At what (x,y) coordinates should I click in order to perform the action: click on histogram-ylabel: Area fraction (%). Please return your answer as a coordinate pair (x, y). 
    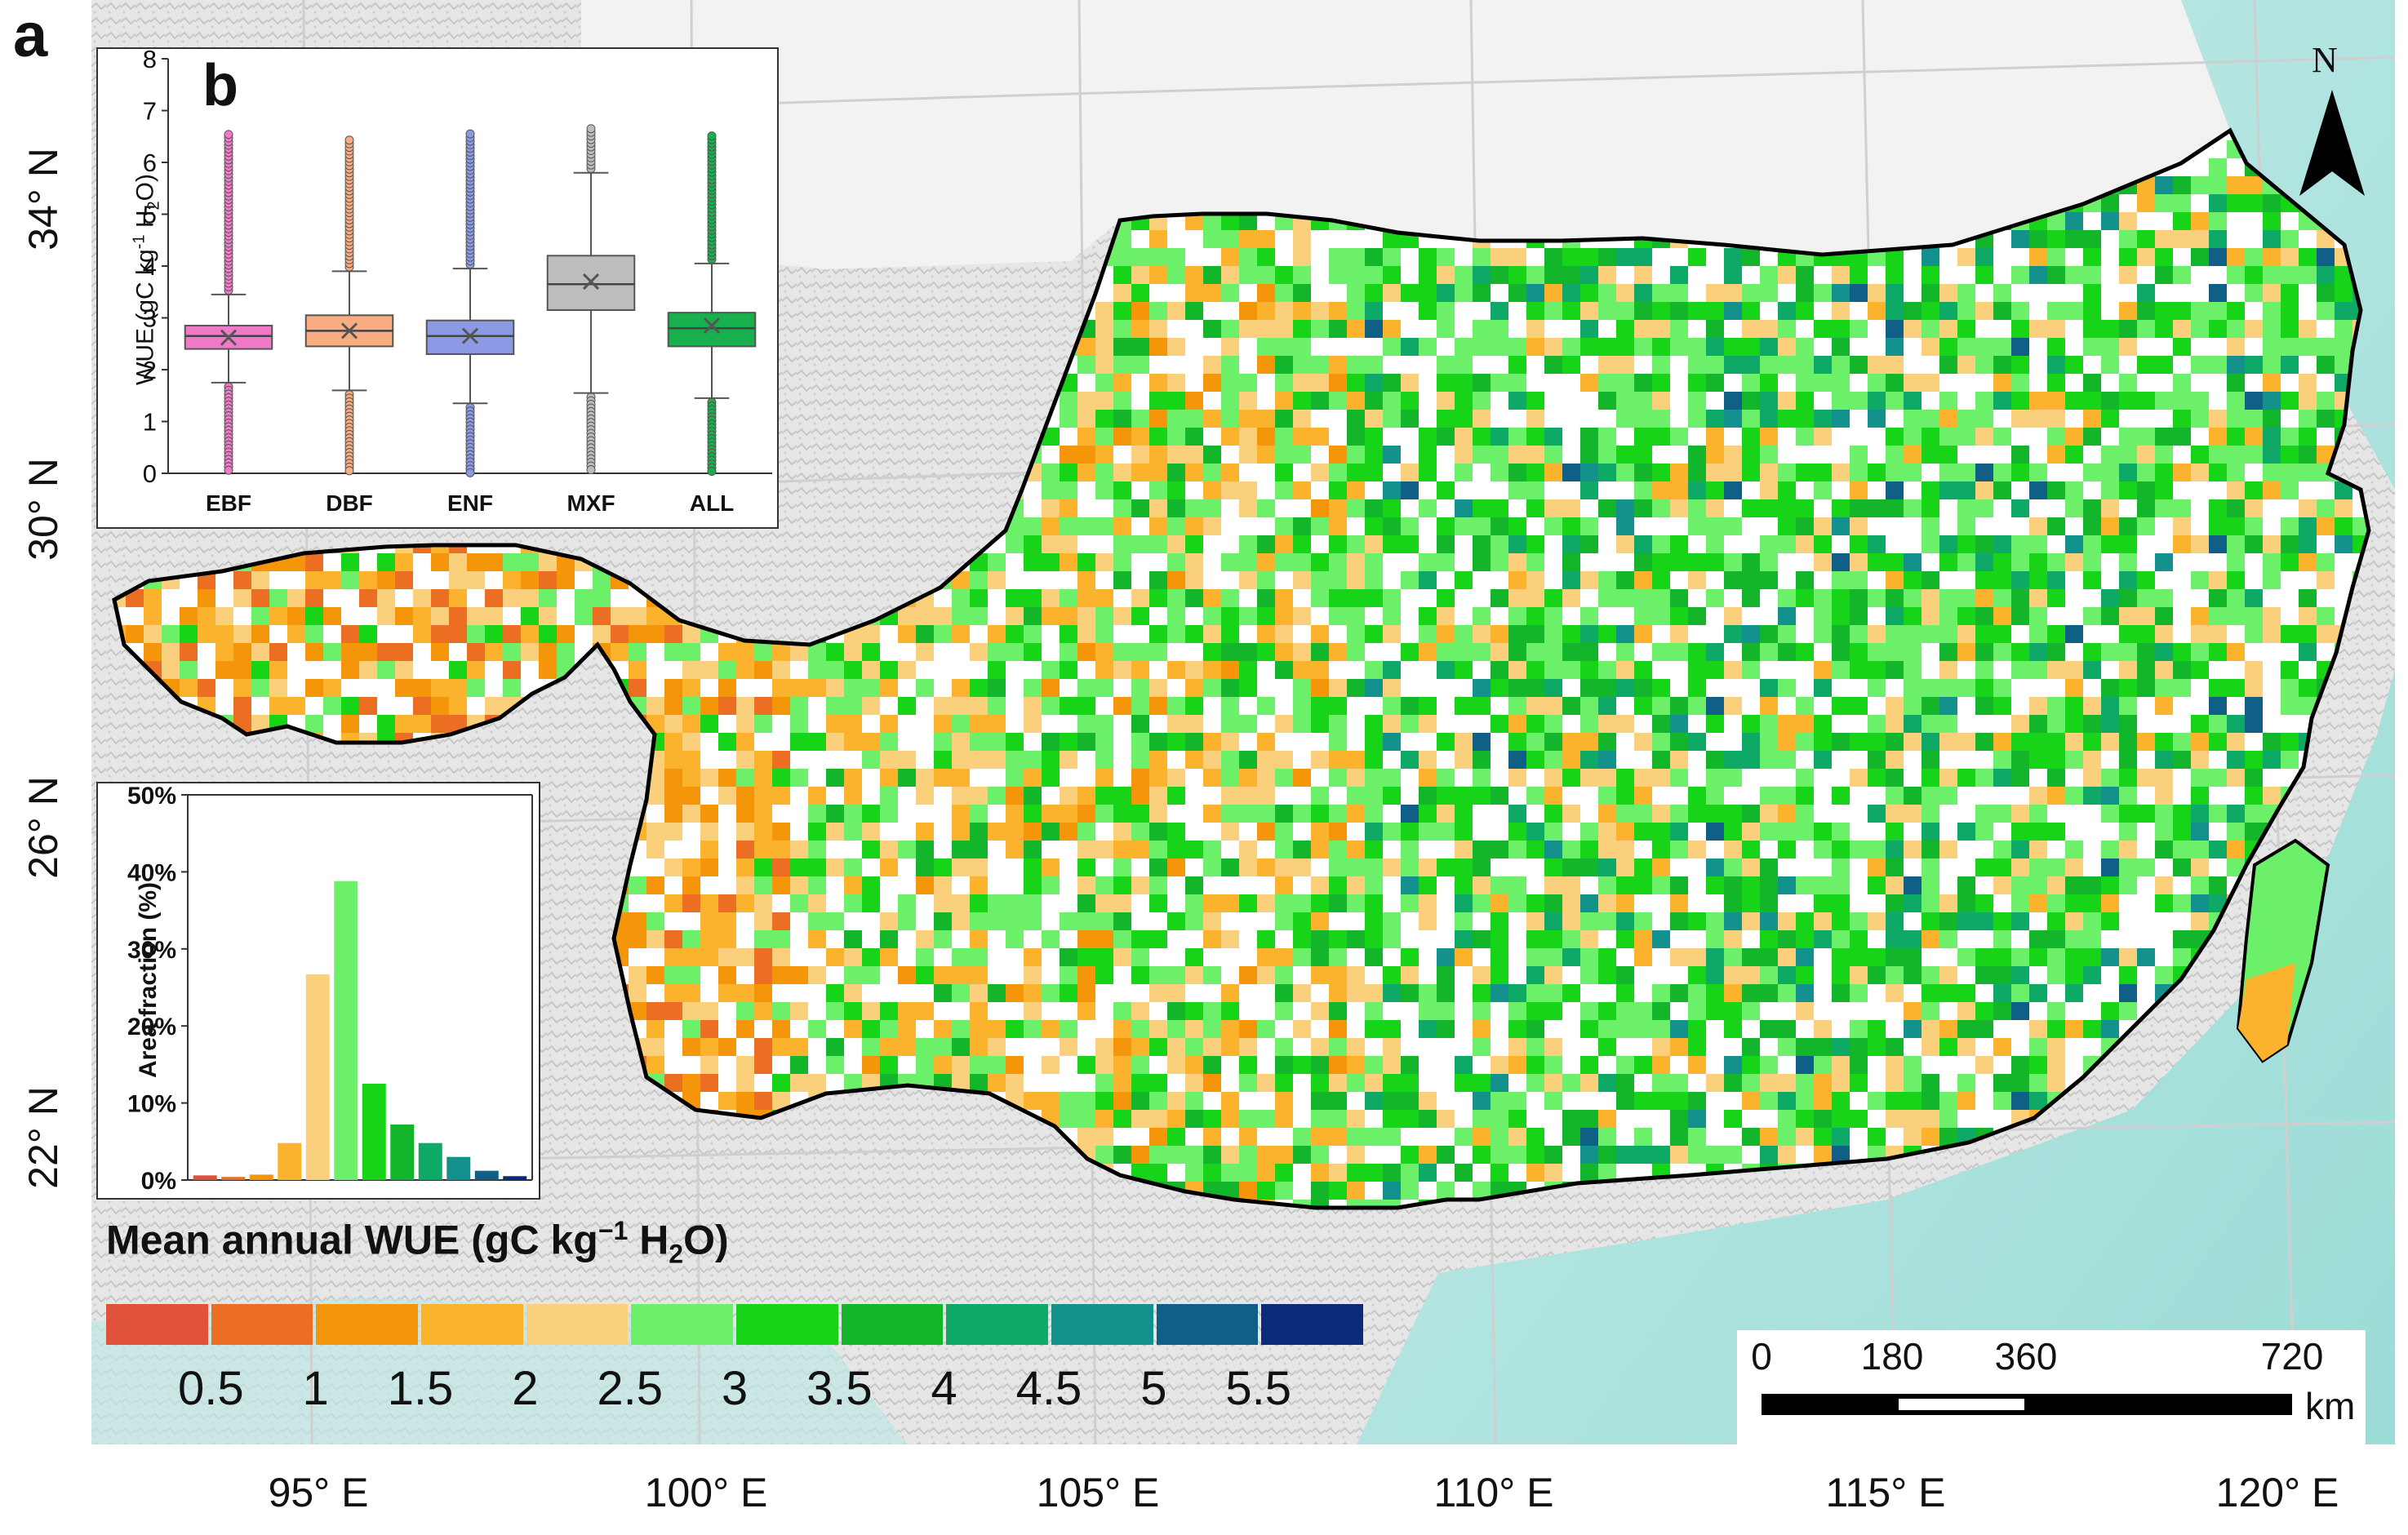
    Looking at the image, I should click on (148, 980).